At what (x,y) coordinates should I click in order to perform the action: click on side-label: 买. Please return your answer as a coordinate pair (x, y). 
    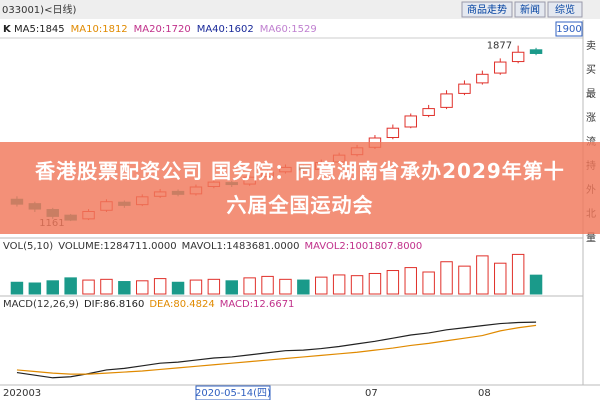
    Looking at the image, I should click on (591, 70).